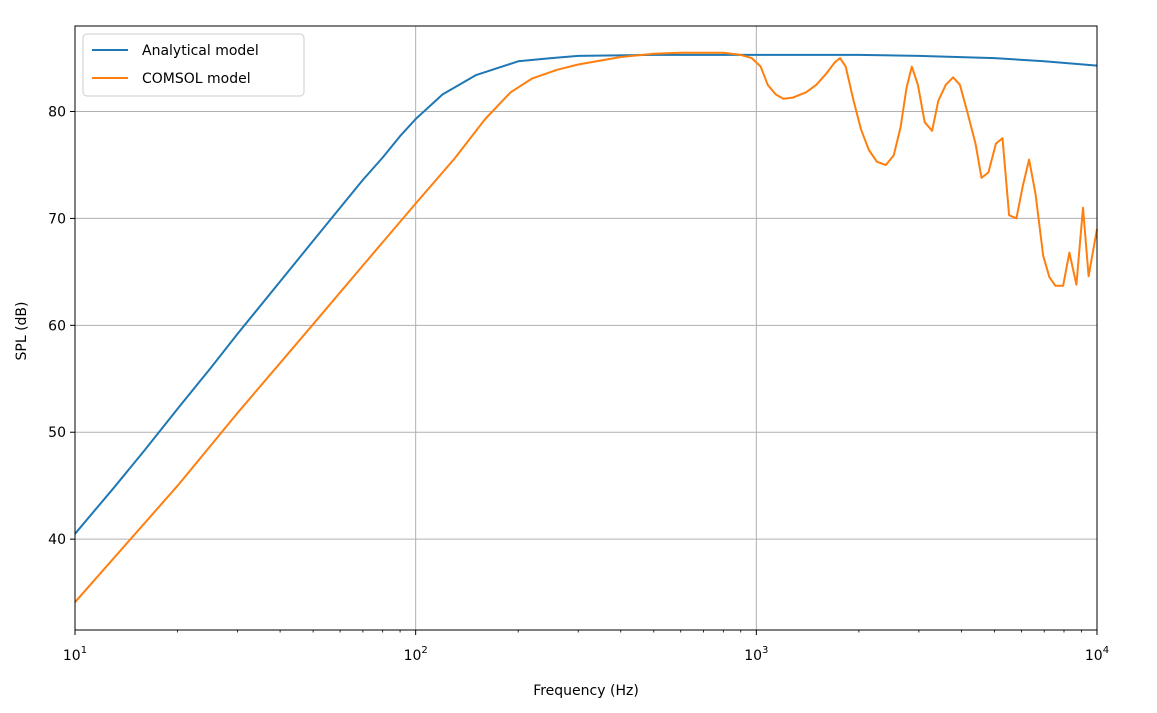 Image resolution: width=1157 pixels, height=713 pixels. Describe the element at coordinates (1097, 654) in the screenshot. I see `x-tick-label: 10⁴` at that location.